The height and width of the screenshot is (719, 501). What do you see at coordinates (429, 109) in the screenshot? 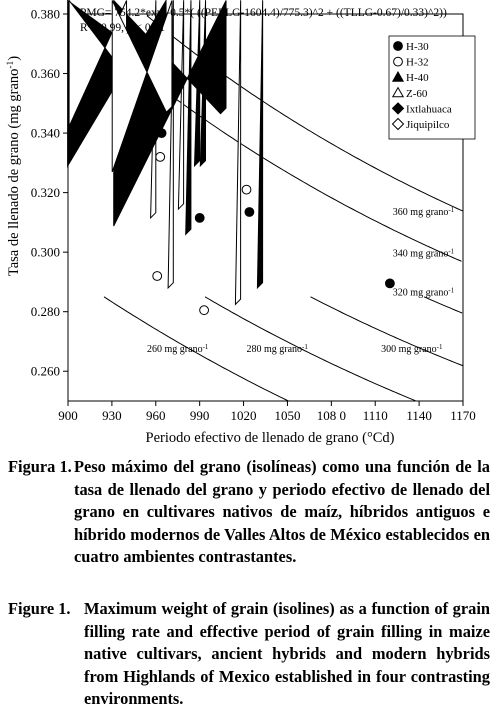
I see `legend-label-ixtlahuaca: Ixtlahuaca` at bounding box center [429, 109].